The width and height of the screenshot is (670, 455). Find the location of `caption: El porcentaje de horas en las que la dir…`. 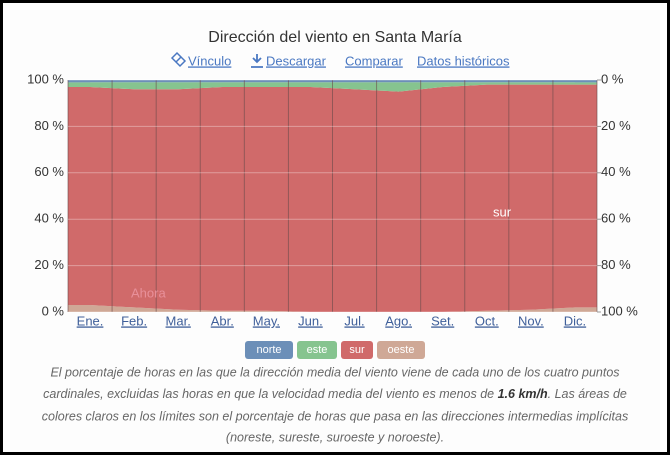

caption: El porcentaje de horas en las que la dir… is located at coordinates (334, 372).